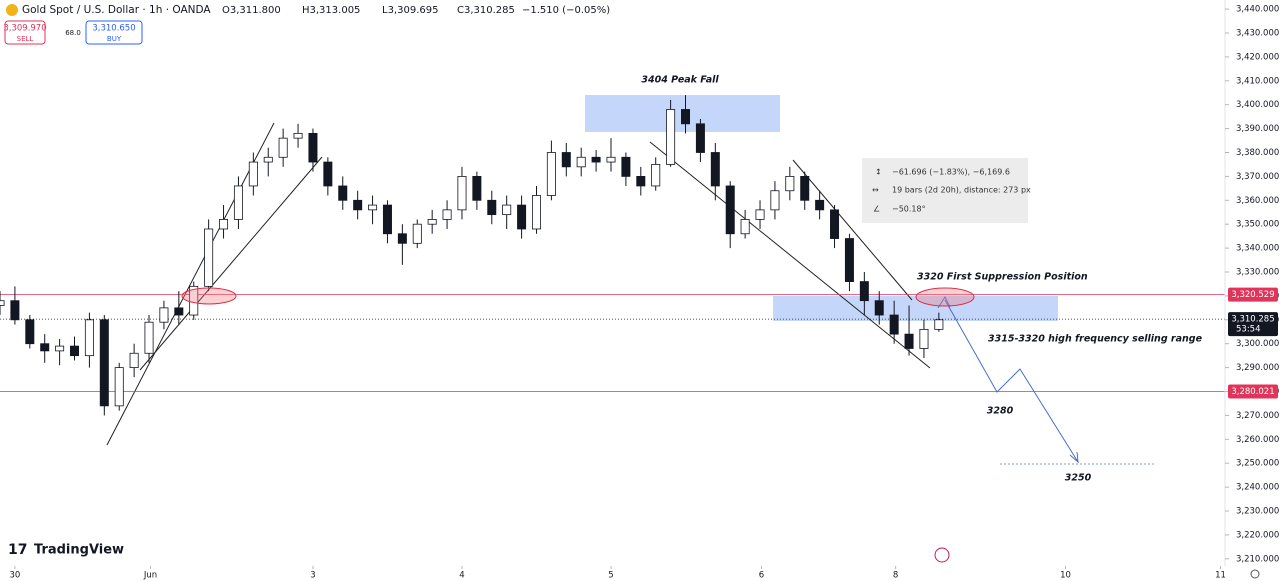 The height and width of the screenshot is (581, 1280). I want to click on y-tick-label: 3,330.000, so click(1257, 273).